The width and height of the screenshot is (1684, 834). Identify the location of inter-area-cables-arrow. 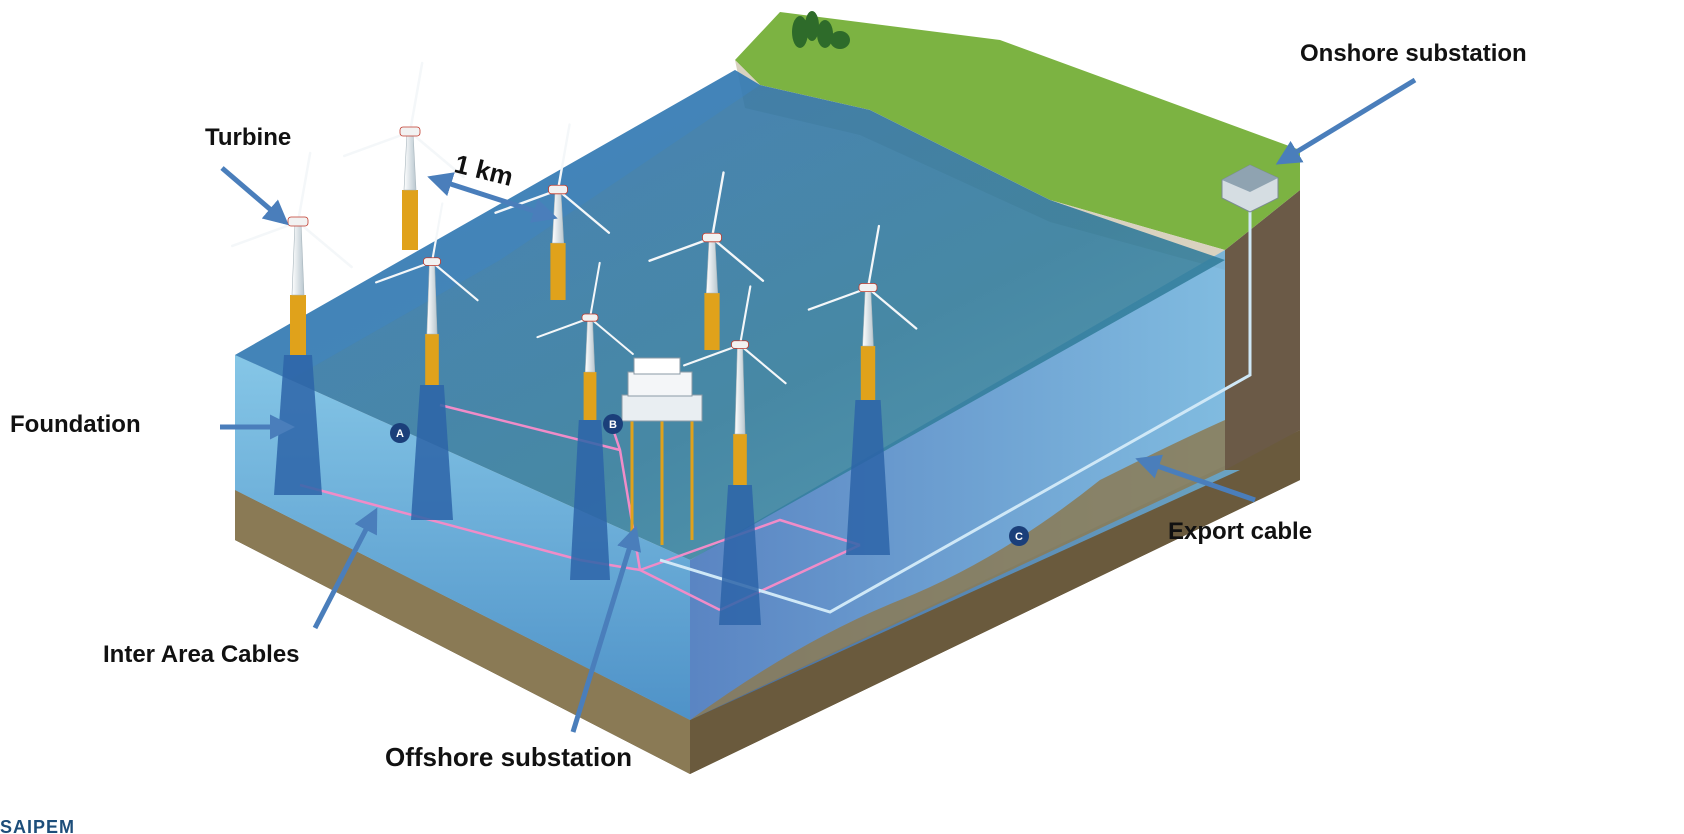
(345, 568).